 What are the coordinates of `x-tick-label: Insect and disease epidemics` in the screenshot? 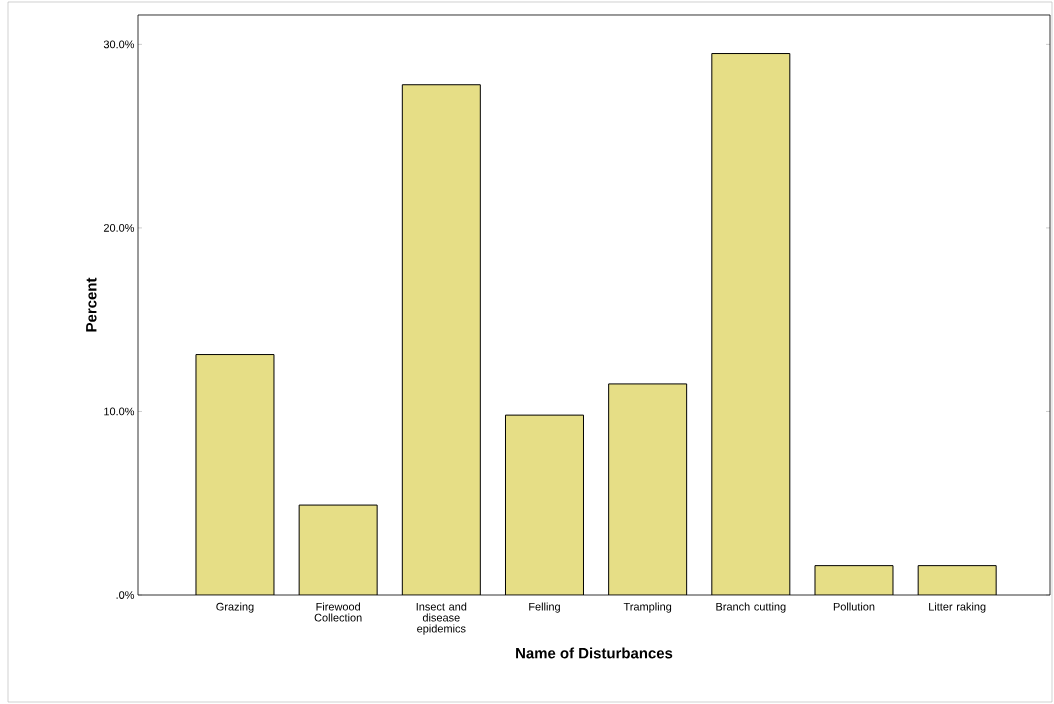 It's located at (441, 618).